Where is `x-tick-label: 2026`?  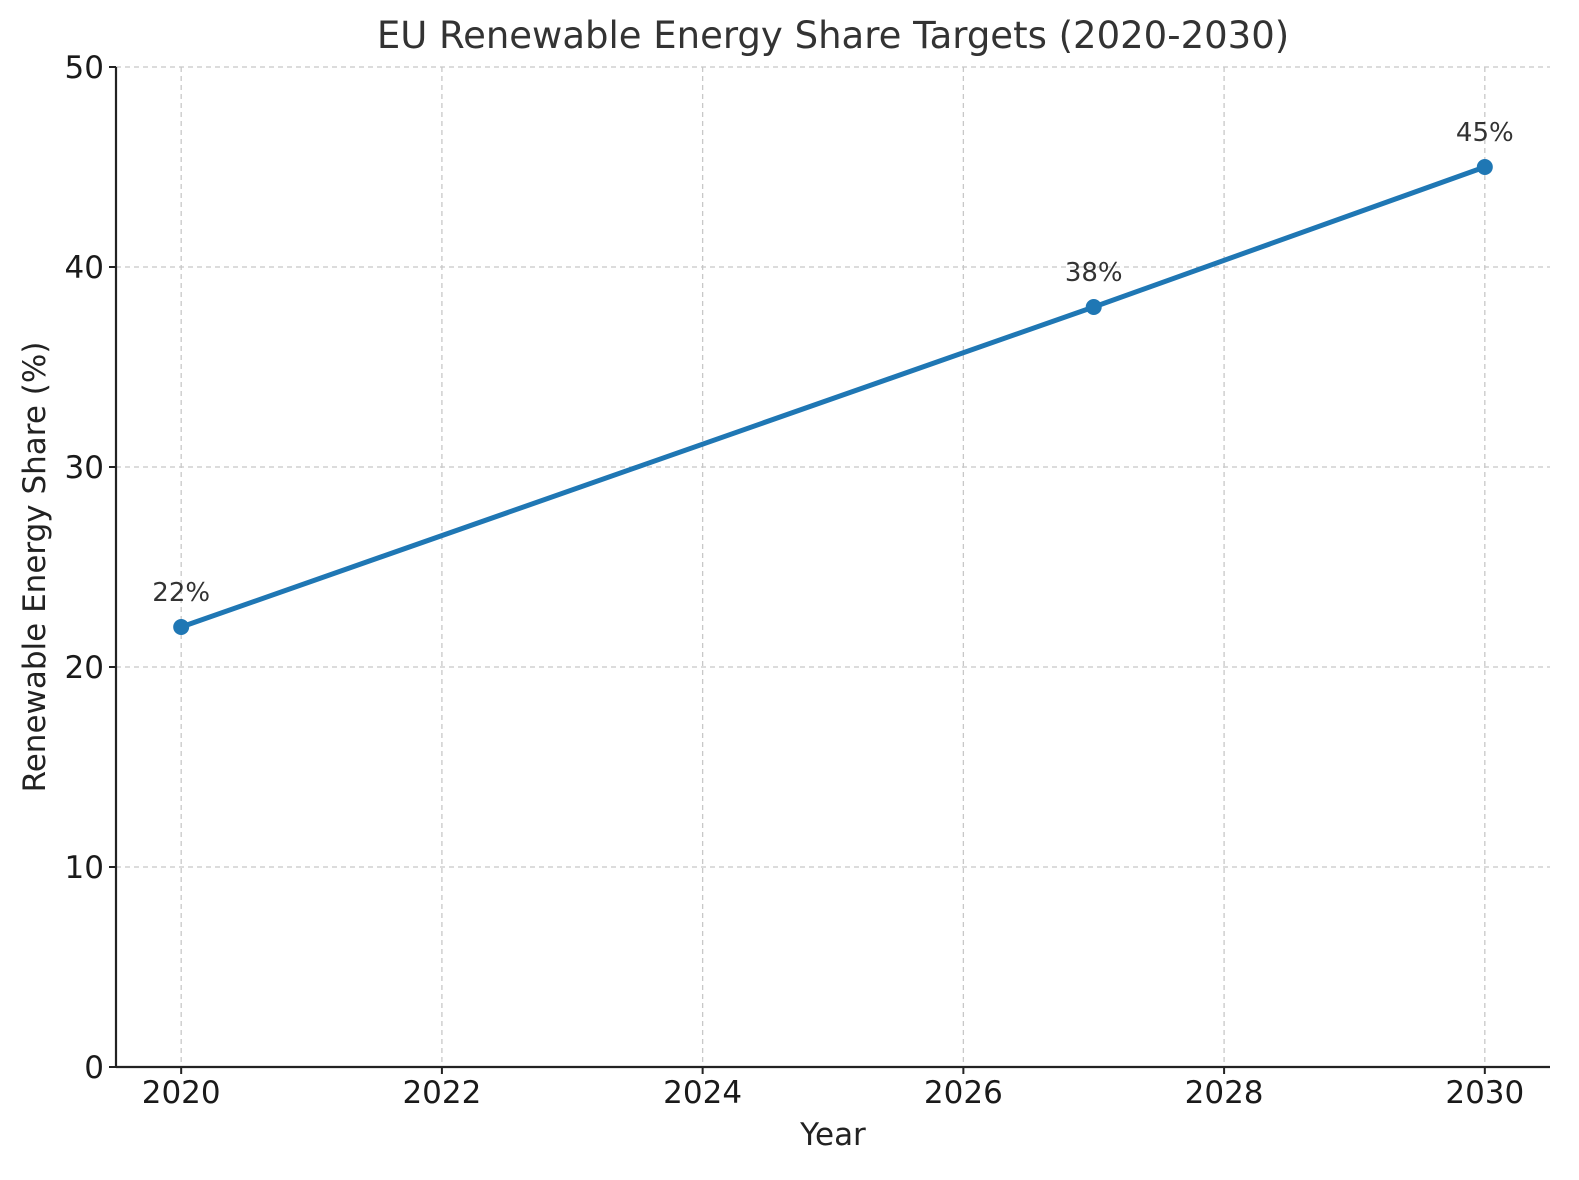
x-tick-label: 2026 is located at coordinates (963, 1093).